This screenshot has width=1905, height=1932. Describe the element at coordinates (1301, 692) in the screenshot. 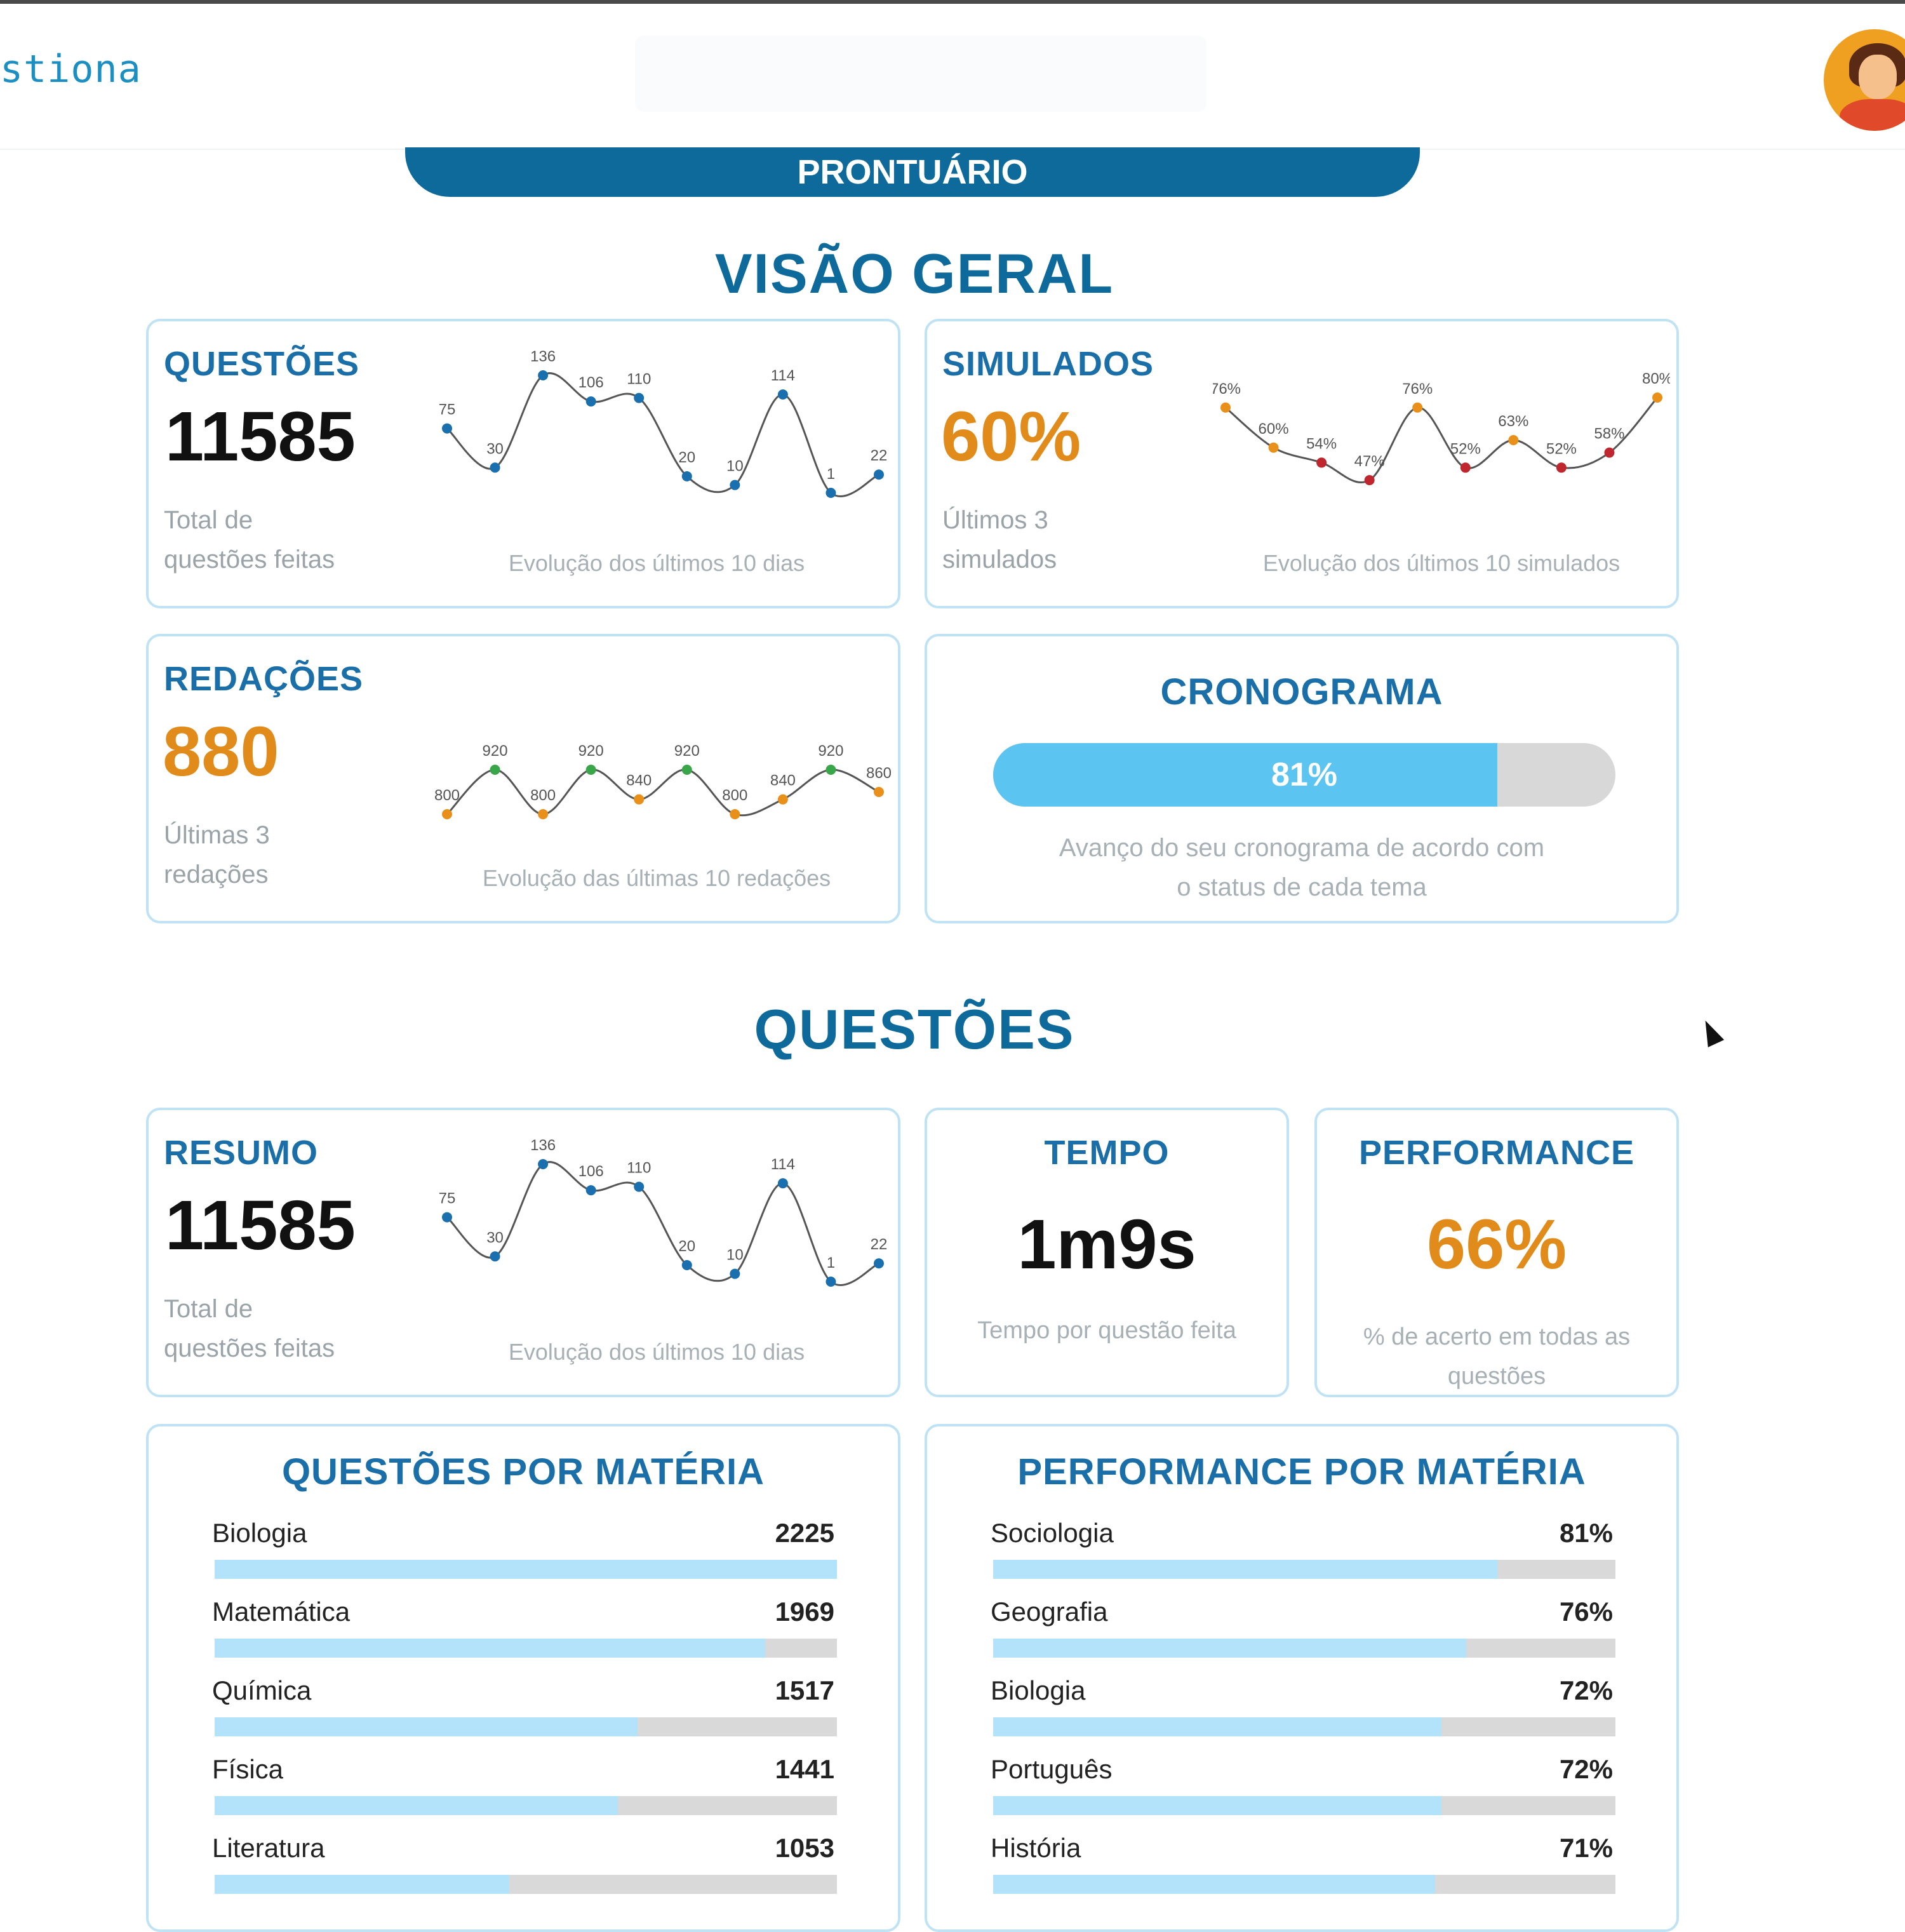

I see `card-title: CRONOGRAMA` at that location.